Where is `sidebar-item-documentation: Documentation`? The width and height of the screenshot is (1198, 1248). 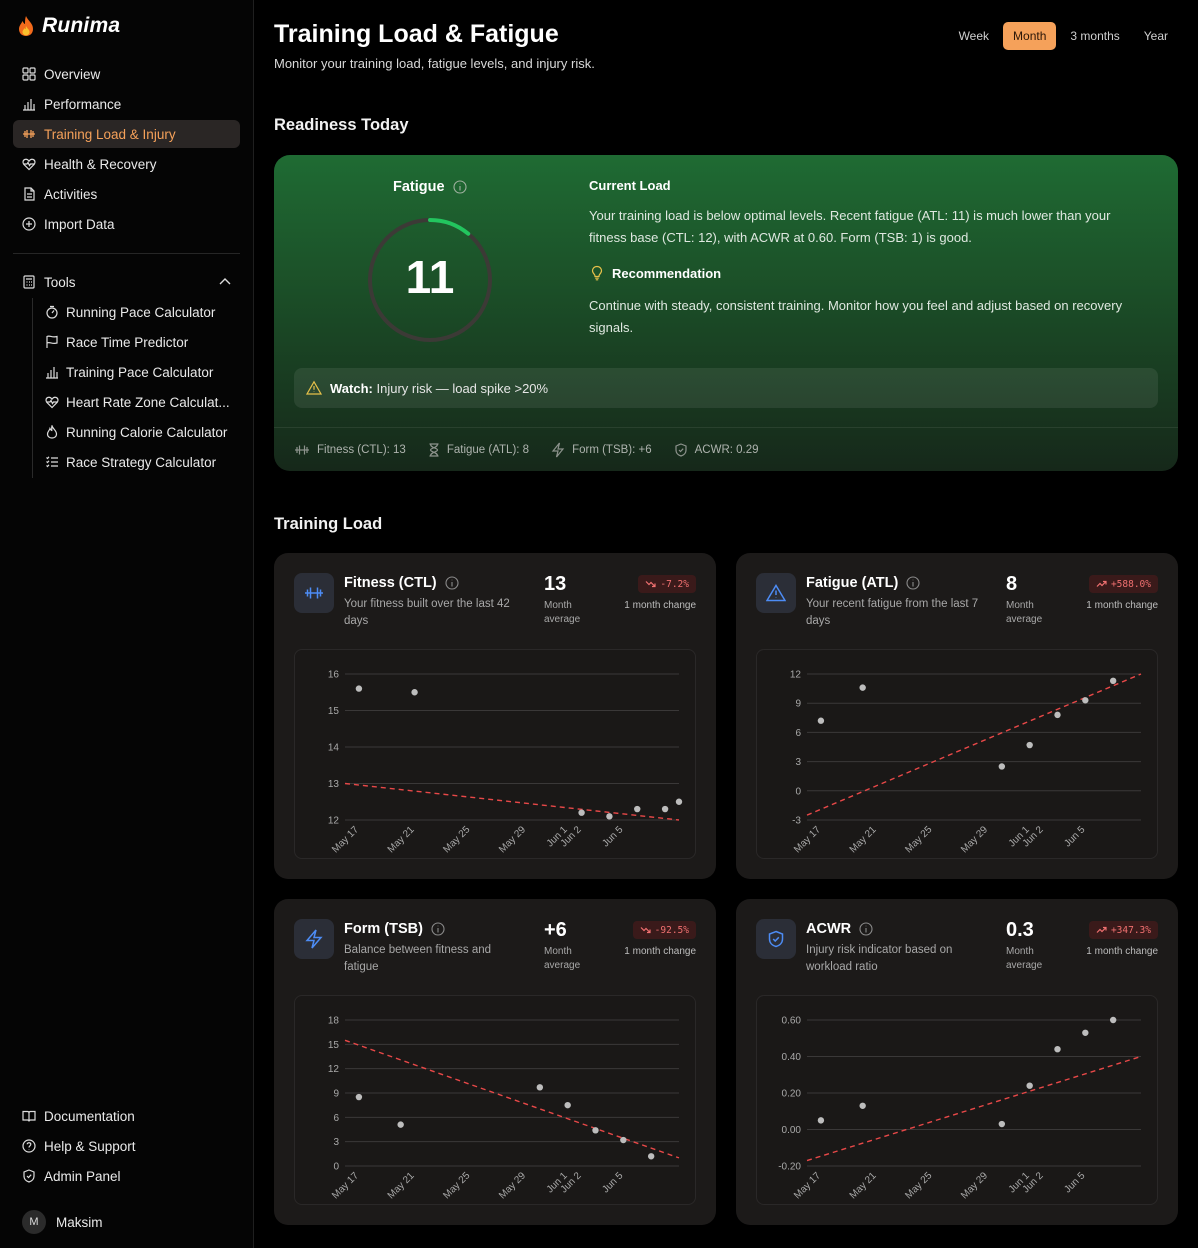
sidebar-item-documentation: Documentation is located at coordinates (126, 1116).